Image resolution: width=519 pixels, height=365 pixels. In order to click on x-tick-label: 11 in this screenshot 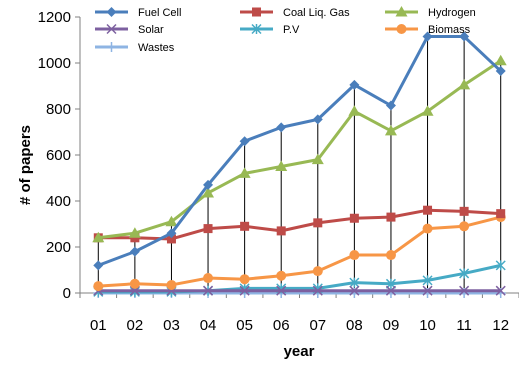, I will do `click(464, 325)`.